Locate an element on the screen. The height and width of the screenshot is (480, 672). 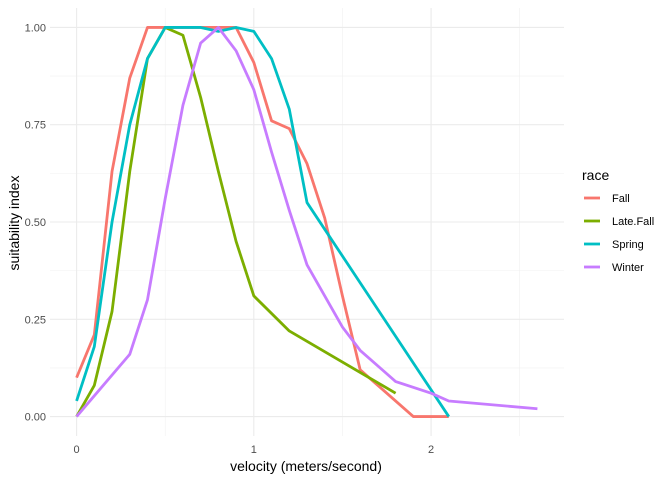
y-axis-title: suitability index is located at coordinates (14, 223).